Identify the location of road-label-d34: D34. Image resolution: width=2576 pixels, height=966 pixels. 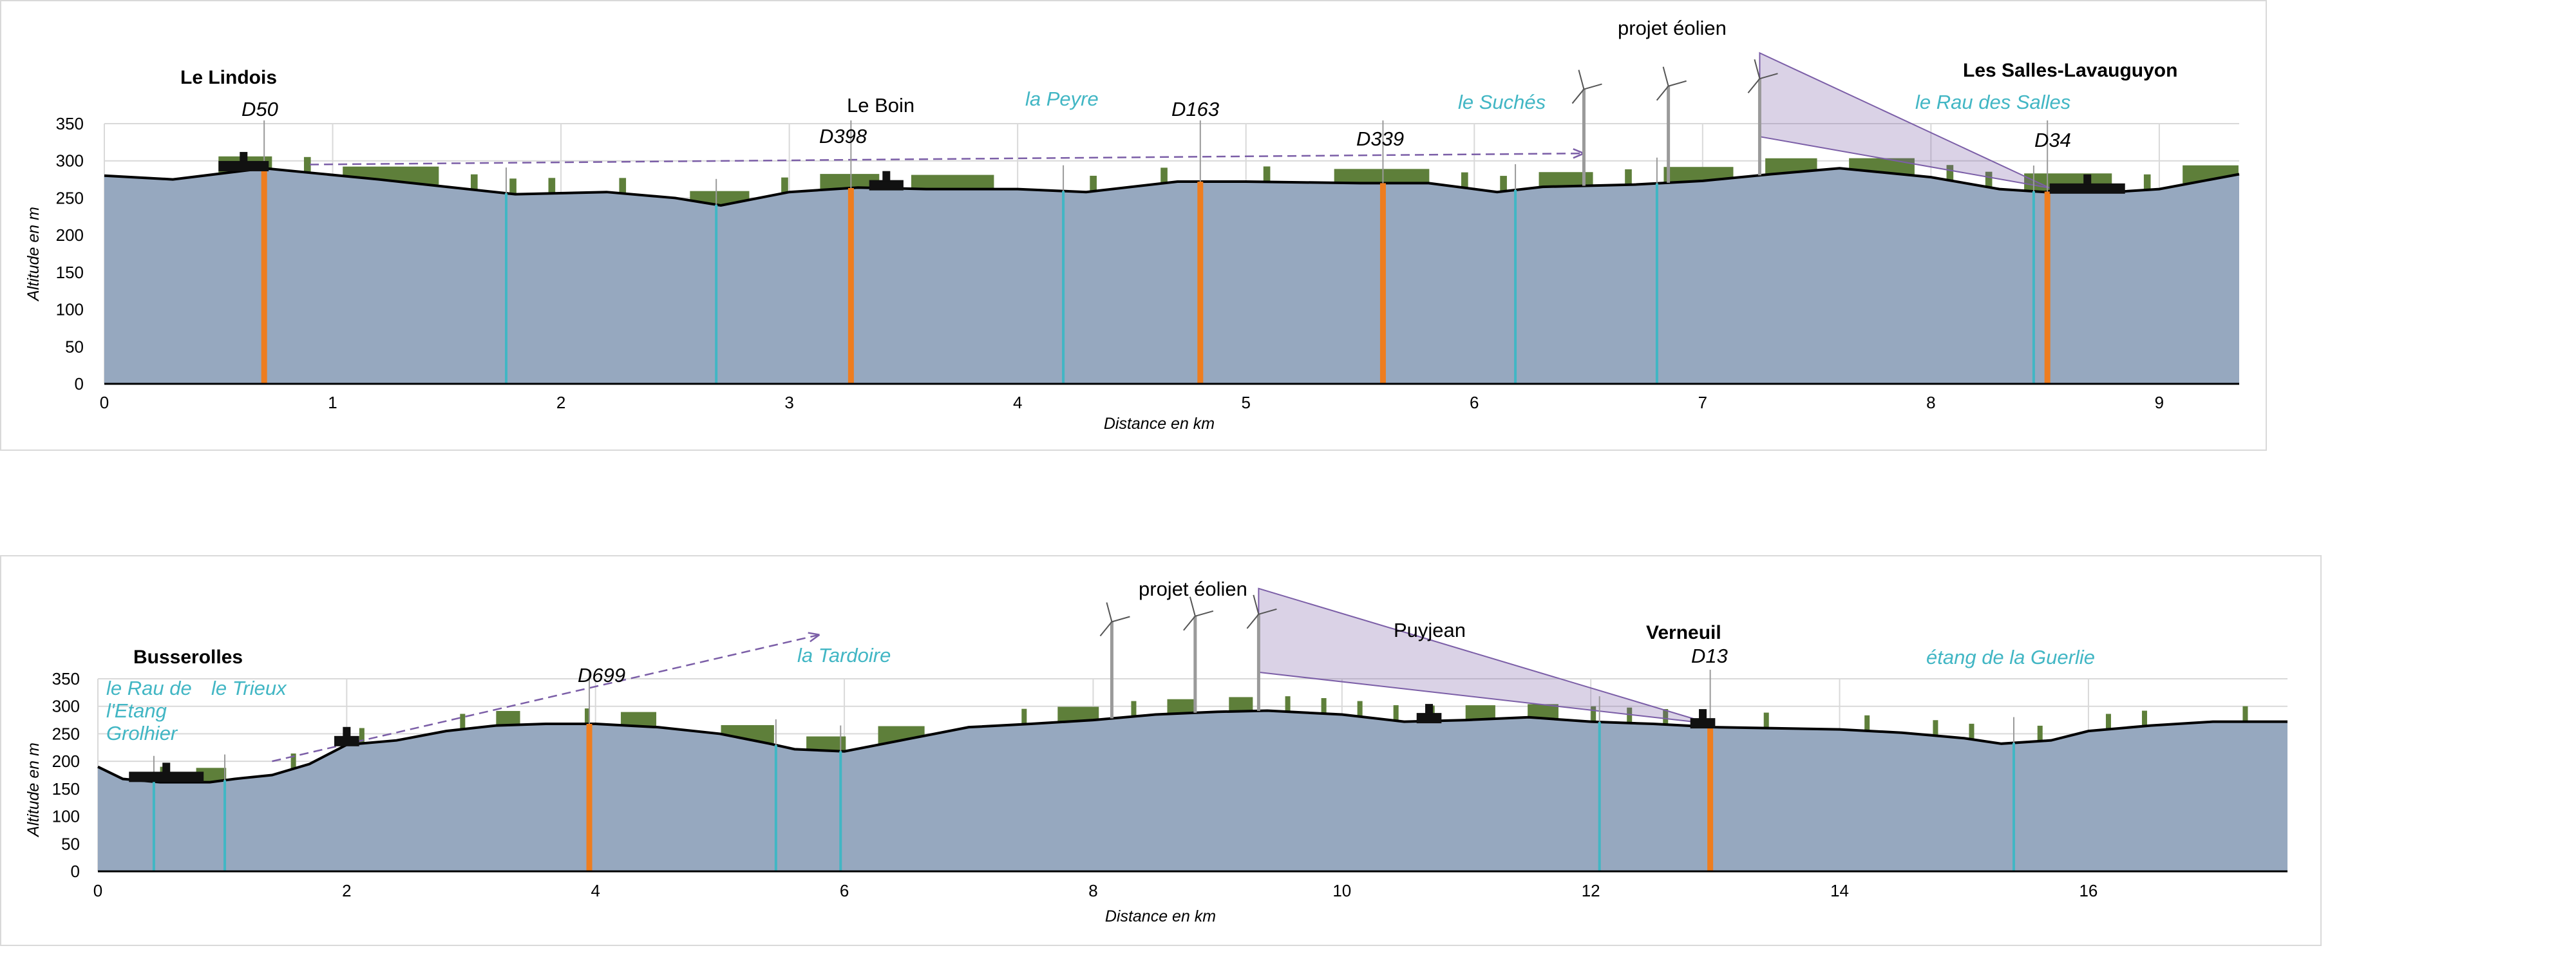
(2052, 140).